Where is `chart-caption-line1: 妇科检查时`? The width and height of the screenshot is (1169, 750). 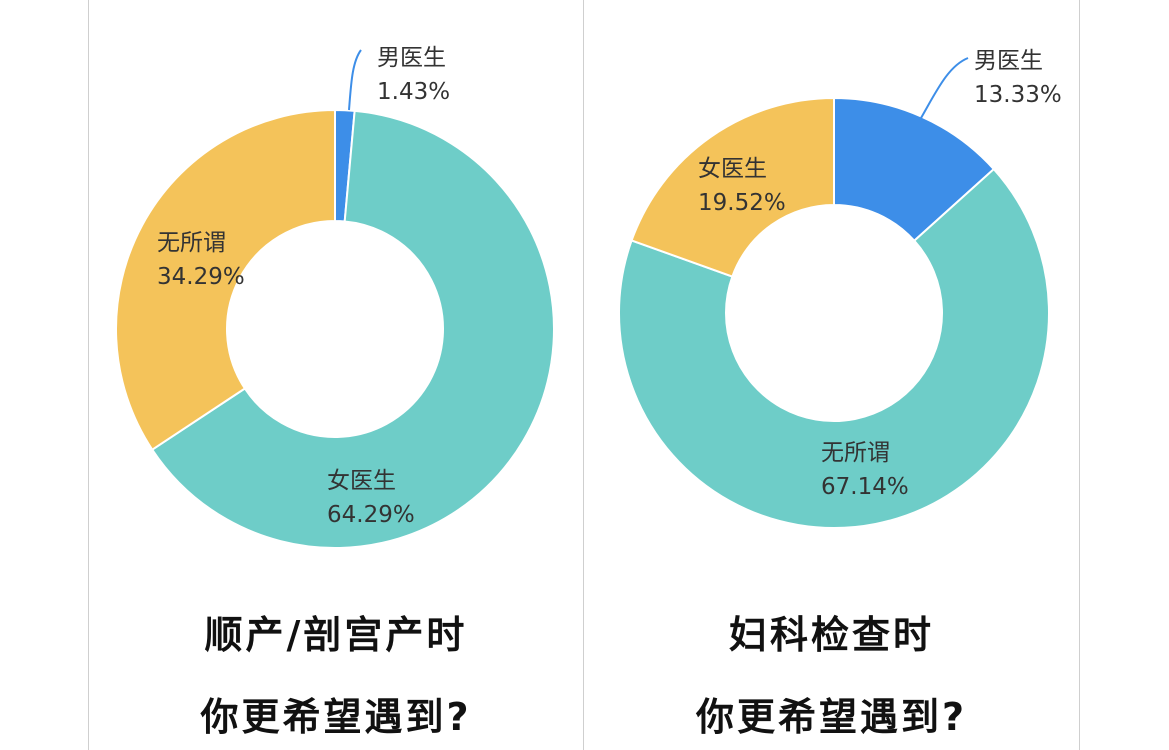 chart-caption-line1: 妇科检查时 is located at coordinates (831, 635).